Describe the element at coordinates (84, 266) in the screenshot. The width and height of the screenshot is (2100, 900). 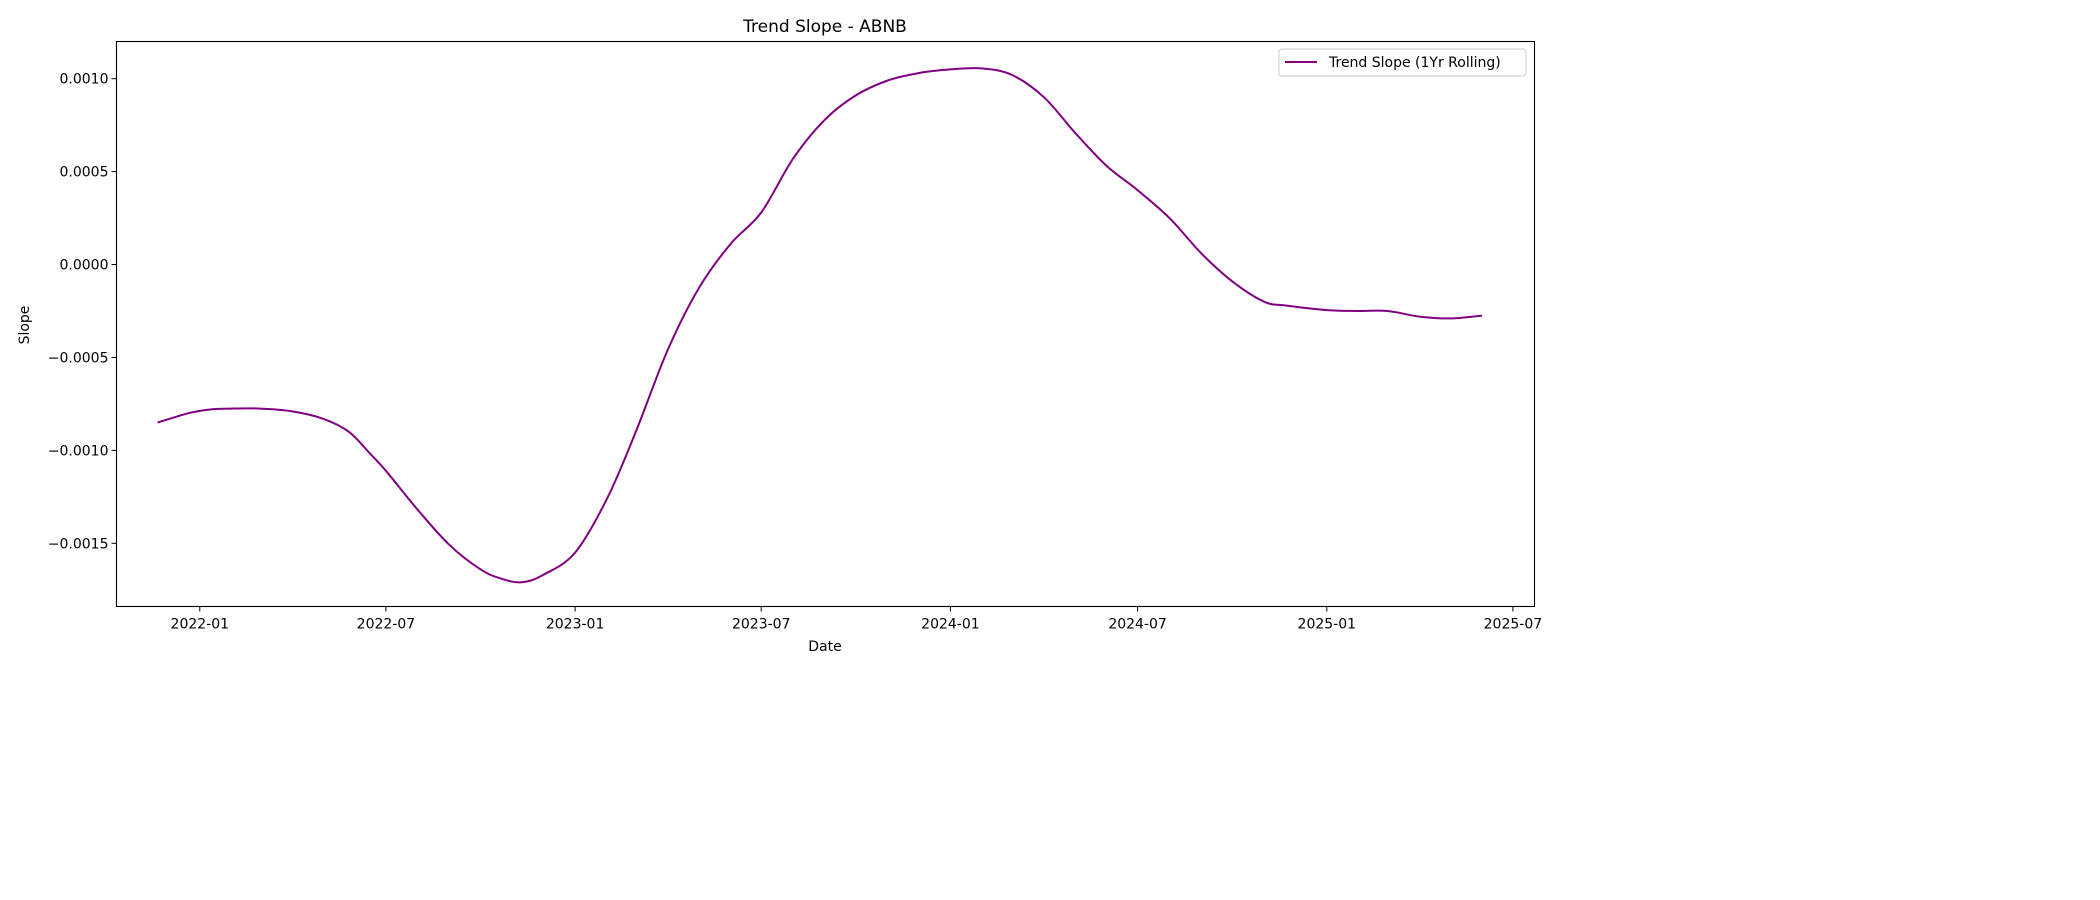
I see `y-tick-label: 0.0000` at that location.